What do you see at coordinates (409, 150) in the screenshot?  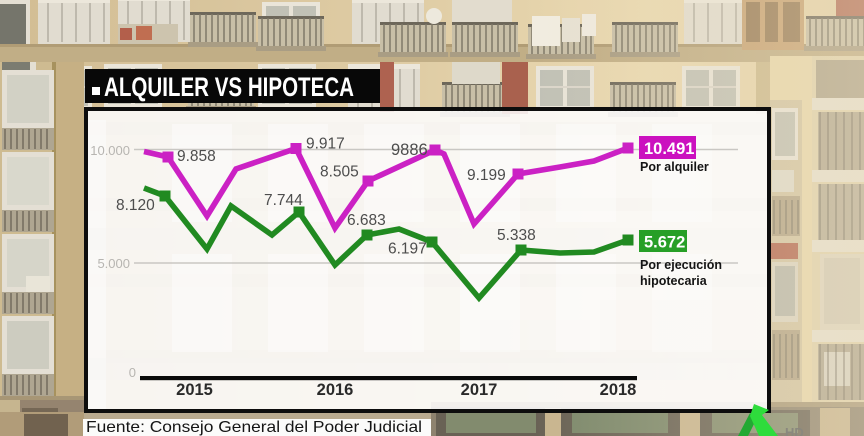 I see `svg-text: 9886` at bounding box center [409, 150].